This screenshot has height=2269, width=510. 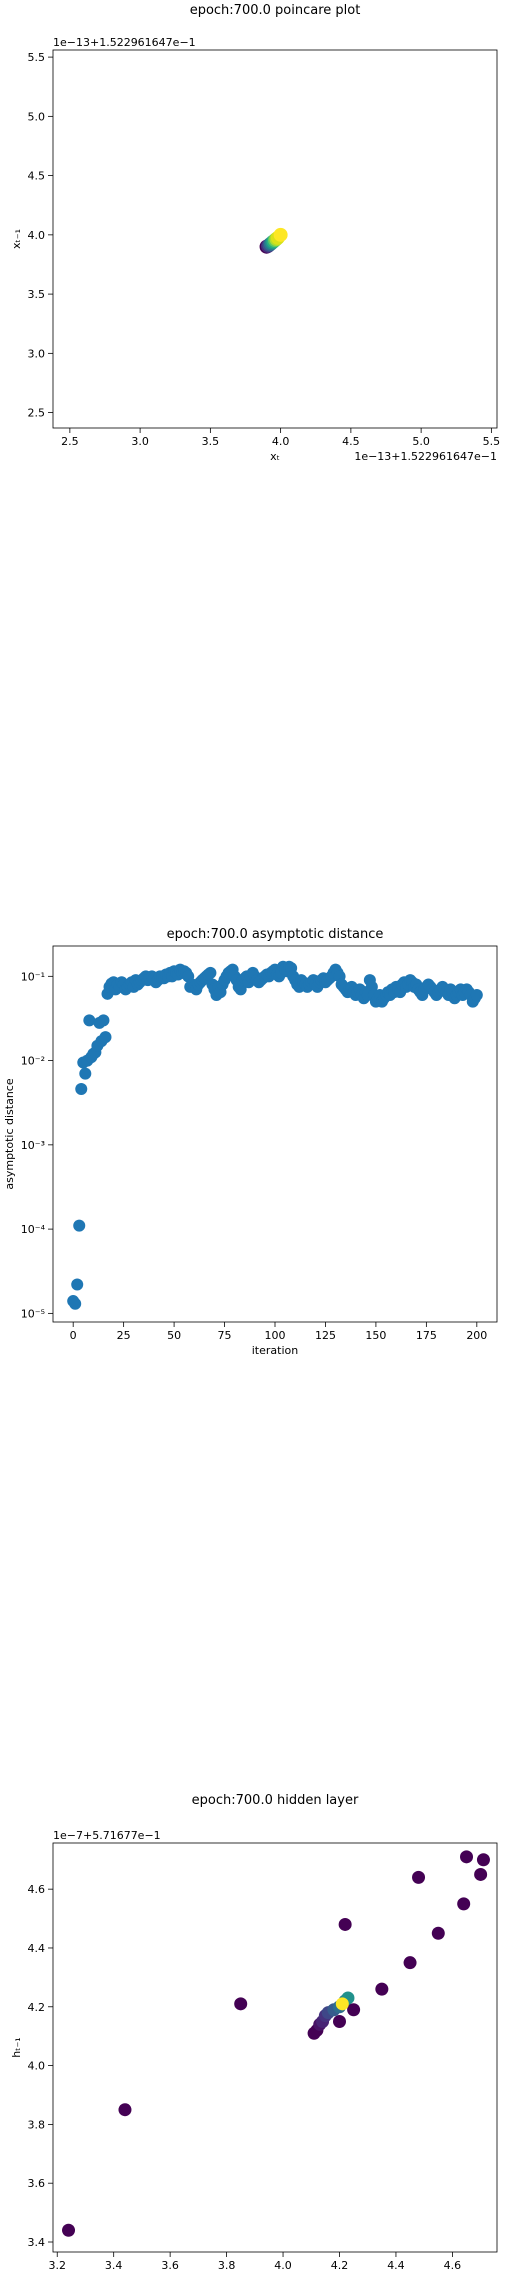 I want to click on x-tick-label: 150, so click(x=375, y=1335).